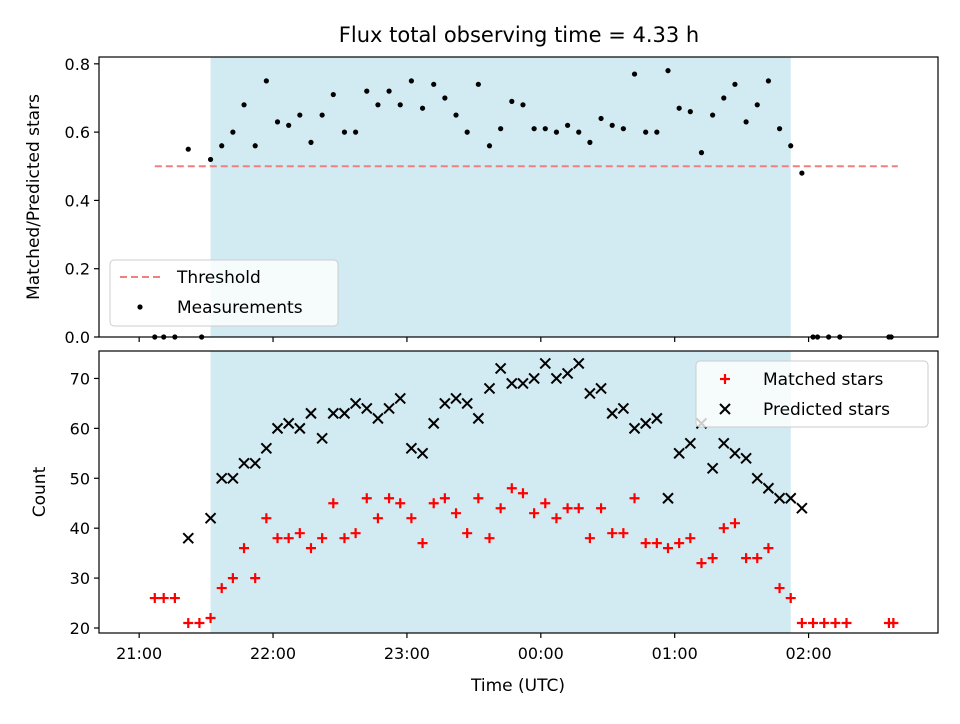 The image size is (960, 724). Describe the element at coordinates (40, 491) in the screenshot. I see `bottom-ylabel: Count` at that location.